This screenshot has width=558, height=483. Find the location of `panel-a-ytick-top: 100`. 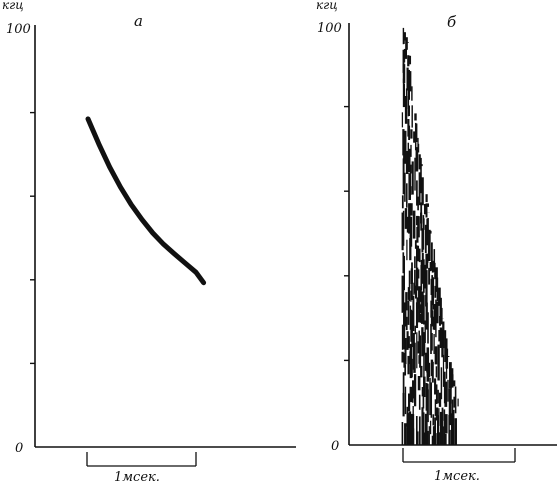

panel-a-ytick-top: 100 is located at coordinates (18, 29).